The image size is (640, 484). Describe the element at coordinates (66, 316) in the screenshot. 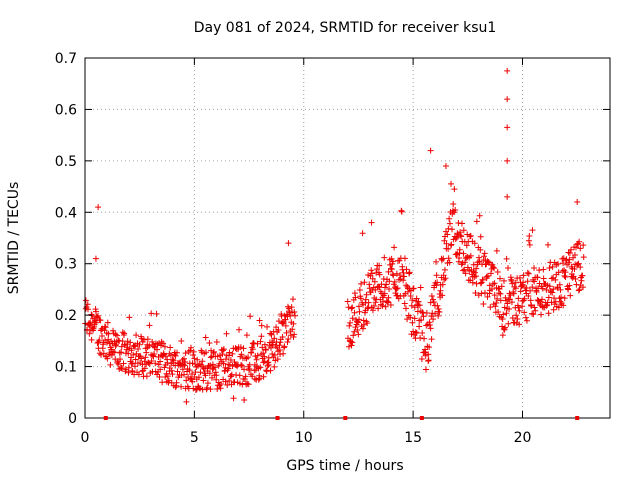

I see `y-tick-label: 0.2` at that location.